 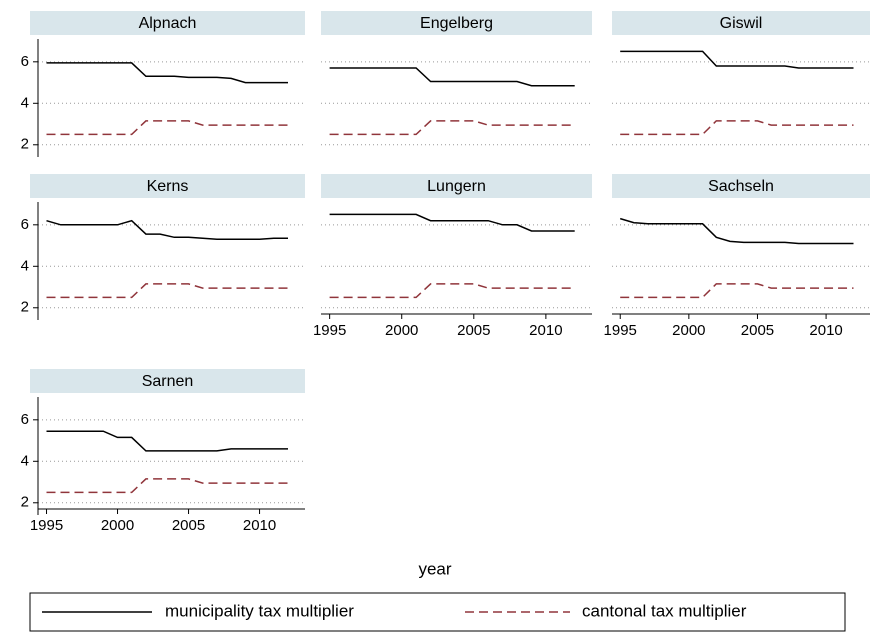 I want to click on panel-title: Giswil, so click(x=741, y=23).